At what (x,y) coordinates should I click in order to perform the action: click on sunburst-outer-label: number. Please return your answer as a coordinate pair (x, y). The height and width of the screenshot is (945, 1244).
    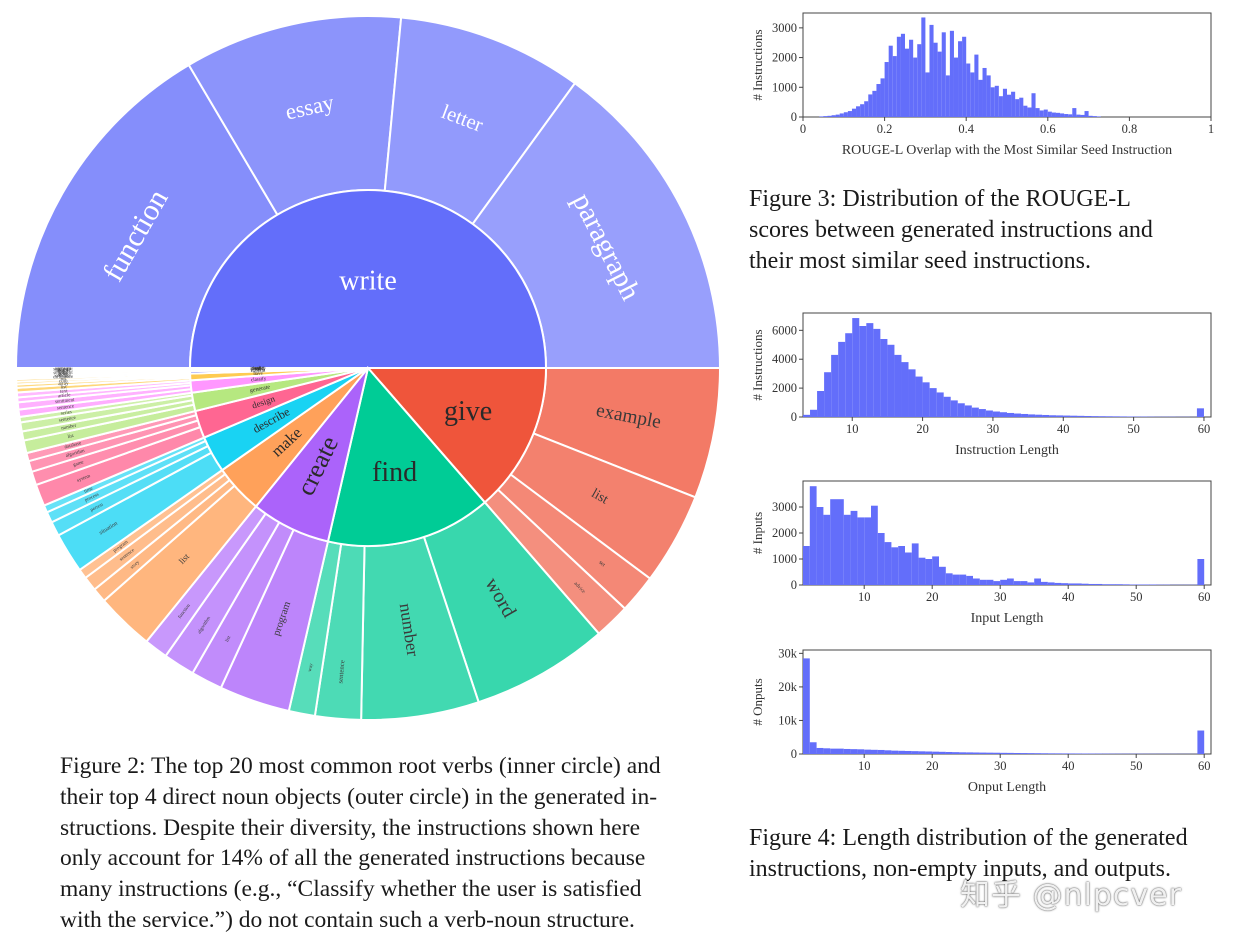
    Looking at the image, I should click on (69, 428).